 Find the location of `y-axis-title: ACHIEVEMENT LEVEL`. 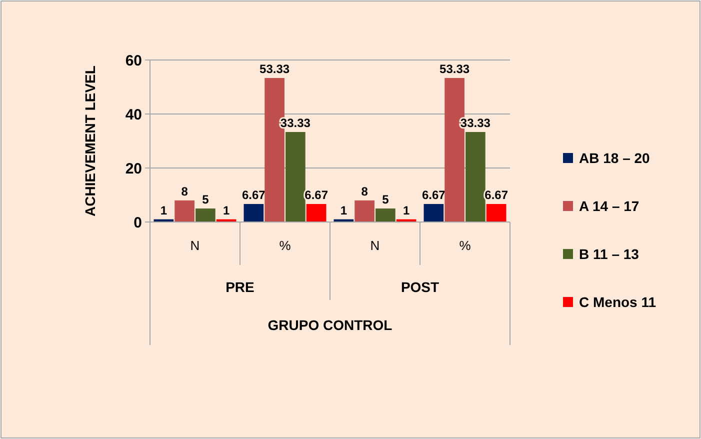

y-axis-title: ACHIEVEMENT LEVEL is located at coordinates (90, 140).